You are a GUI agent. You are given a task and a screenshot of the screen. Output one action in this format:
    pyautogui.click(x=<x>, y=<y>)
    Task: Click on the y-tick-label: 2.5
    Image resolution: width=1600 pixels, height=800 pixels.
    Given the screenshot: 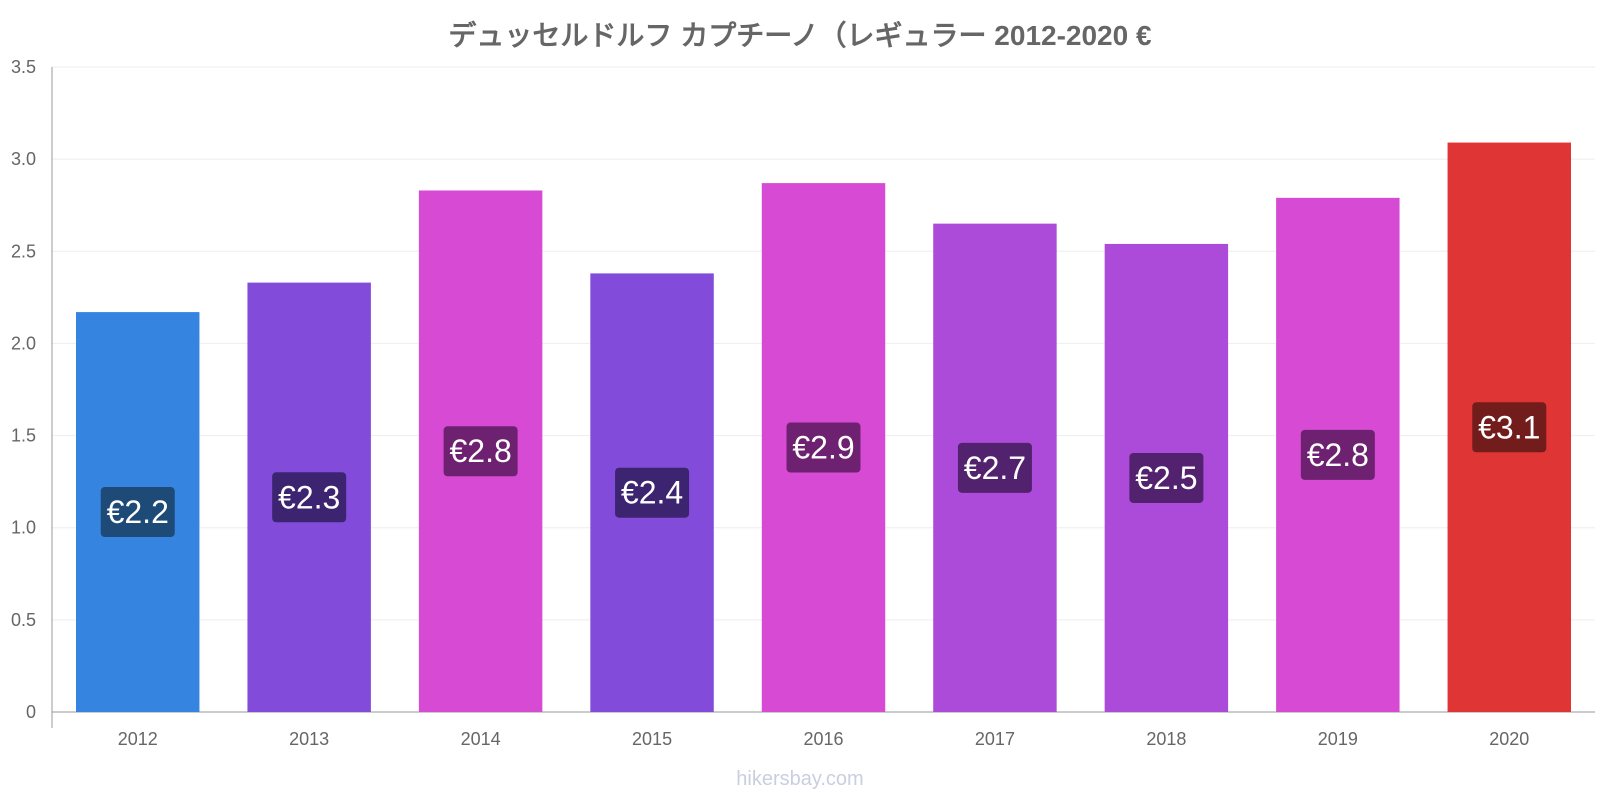 What is the action you would take?
    pyautogui.click(x=23, y=251)
    